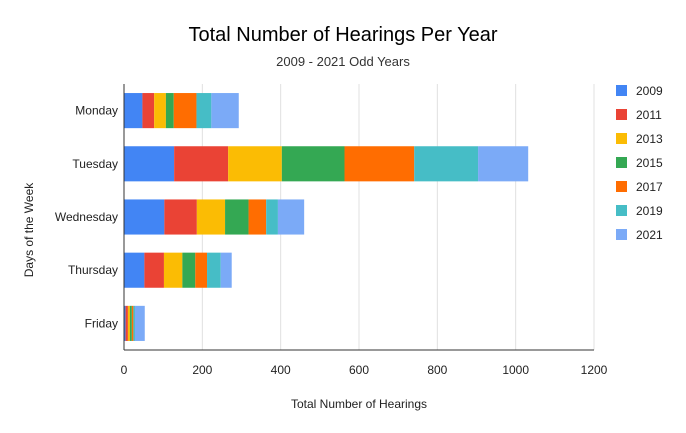 Image resolution: width=686 pixels, height=433 pixels. I want to click on x-tick-label-800: 800, so click(437, 370).